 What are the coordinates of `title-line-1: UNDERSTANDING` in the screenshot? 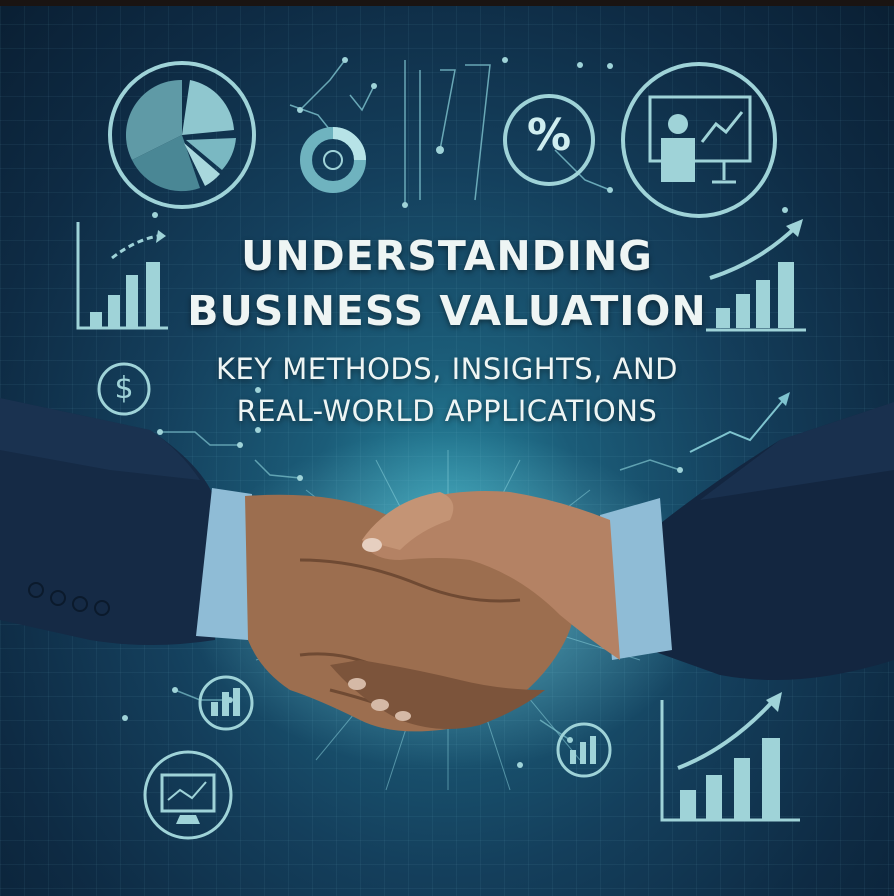 It's located at (447, 256).